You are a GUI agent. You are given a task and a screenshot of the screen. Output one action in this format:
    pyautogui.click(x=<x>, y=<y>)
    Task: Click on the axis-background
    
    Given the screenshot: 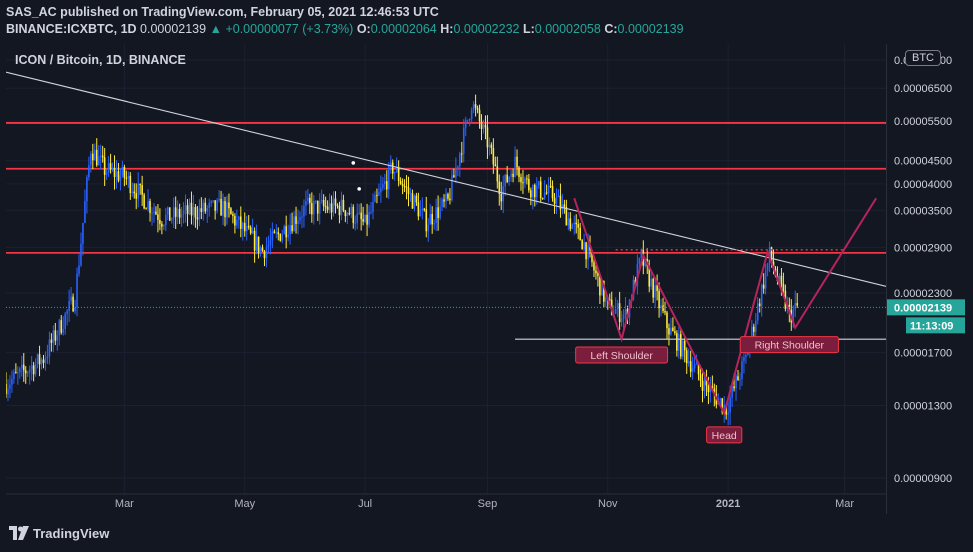 What is the action you would take?
    pyautogui.click(x=929, y=279)
    